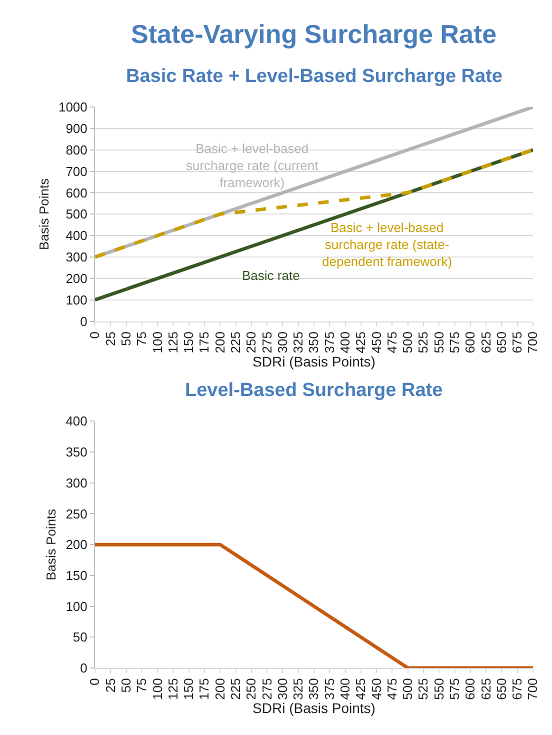 The image size is (552, 735). Describe the element at coordinates (252, 165) in the screenshot. I see `series-label: Basic + level-based surcharge rate (current framework)` at that location.